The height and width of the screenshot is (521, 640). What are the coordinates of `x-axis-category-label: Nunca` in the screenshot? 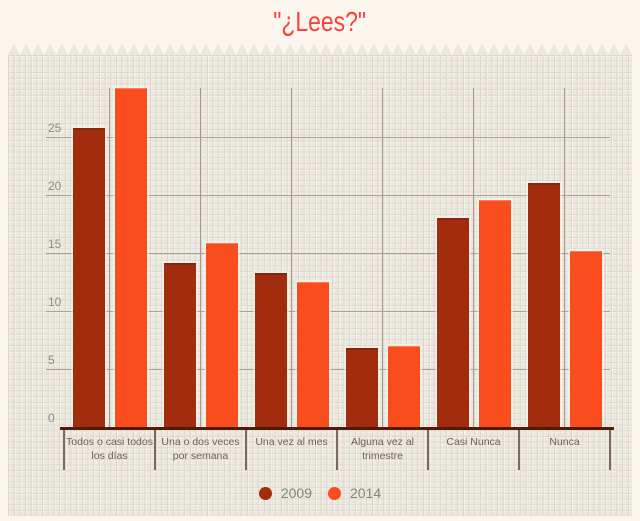 It's located at (564, 442).